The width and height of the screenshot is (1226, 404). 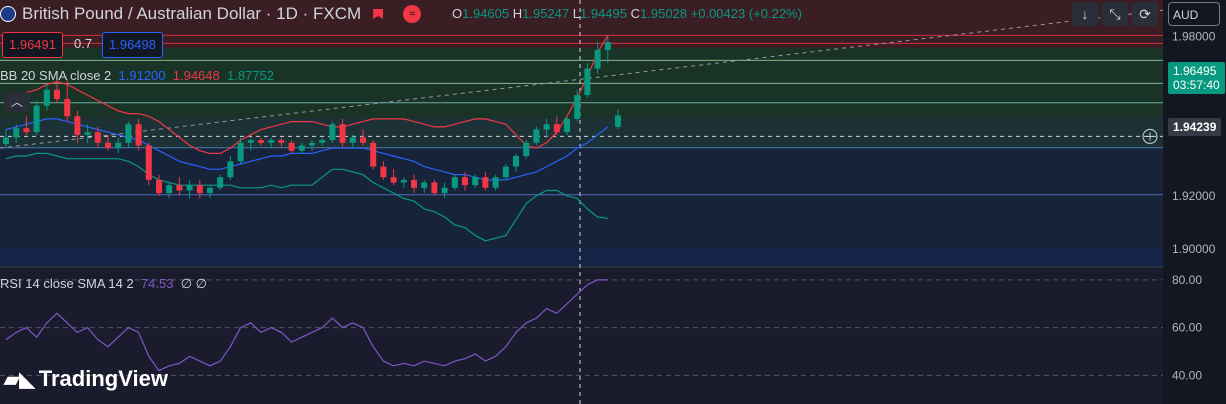 I want to click on bar-countdown: 03:57:40, so click(x=1196, y=85).